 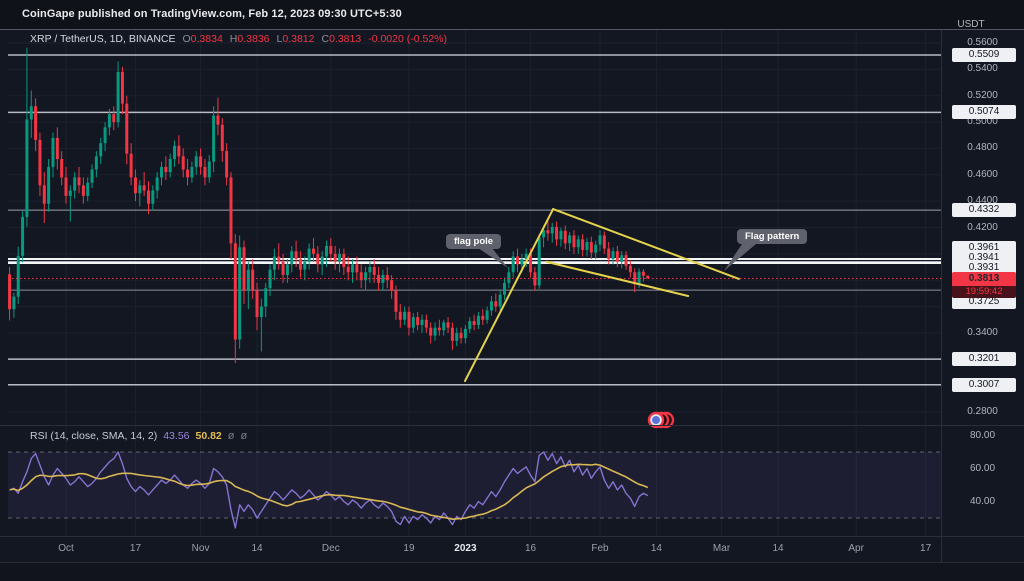 What do you see at coordinates (982, 69) in the screenshot?
I see `price-axis-label: 0.5400` at bounding box center [982, 69].